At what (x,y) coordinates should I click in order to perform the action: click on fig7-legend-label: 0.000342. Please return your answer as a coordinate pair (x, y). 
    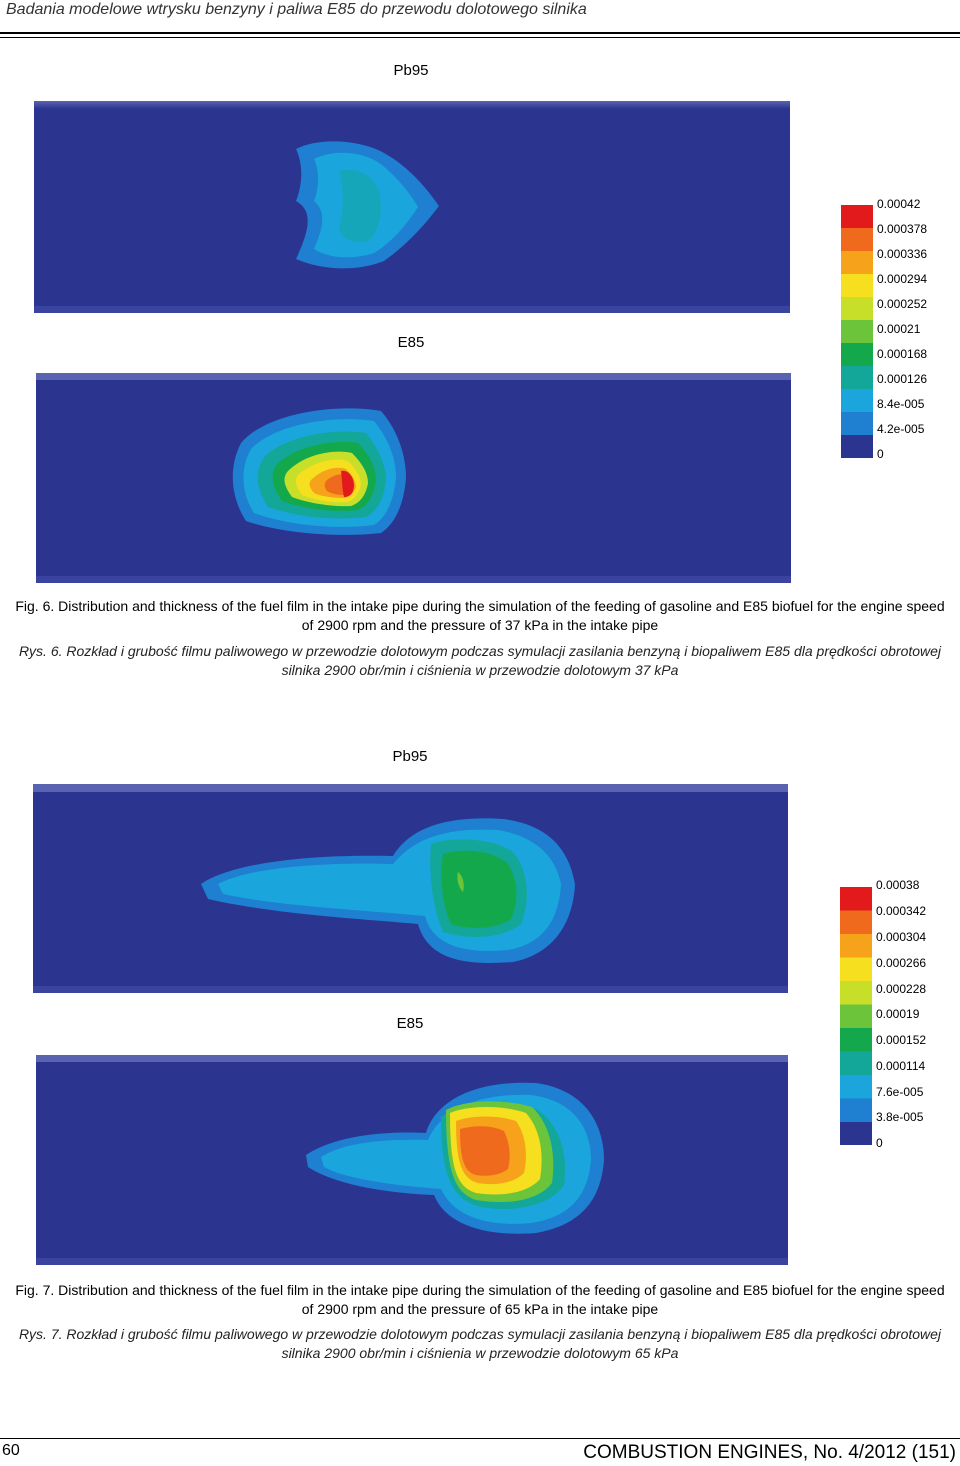
    Looking at the image, I should click on (901, 911).